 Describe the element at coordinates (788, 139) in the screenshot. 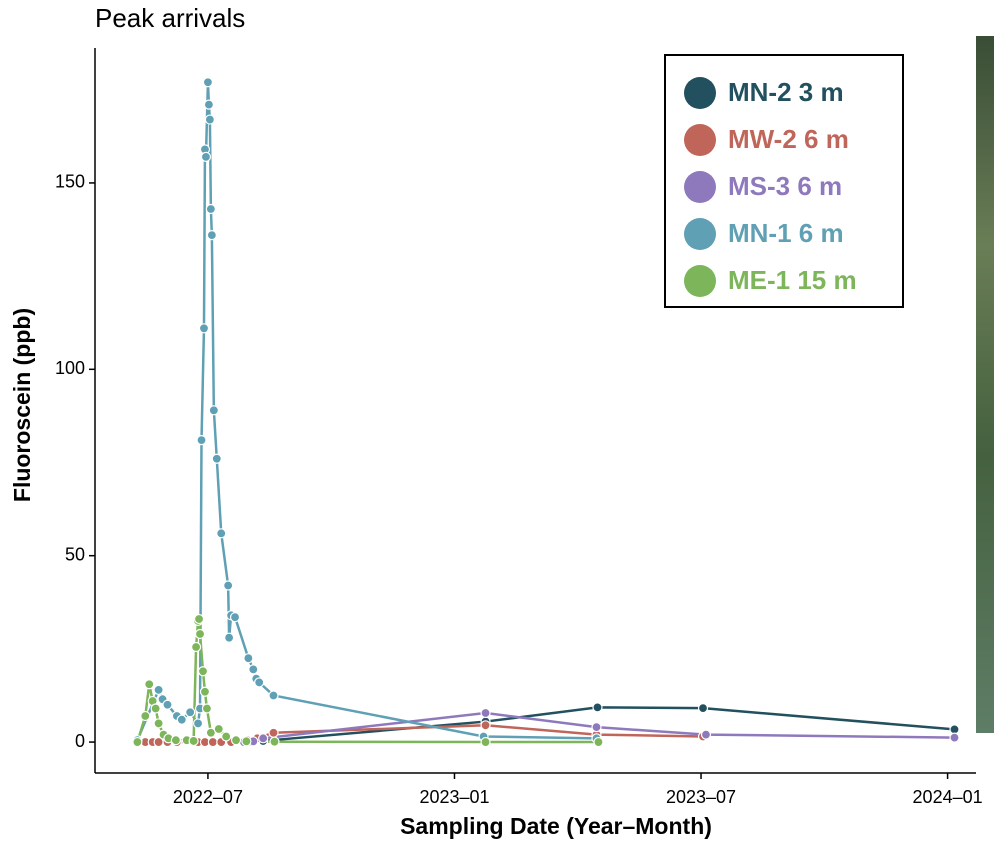

I see `legend-label: MW-2 6 m` at that location.